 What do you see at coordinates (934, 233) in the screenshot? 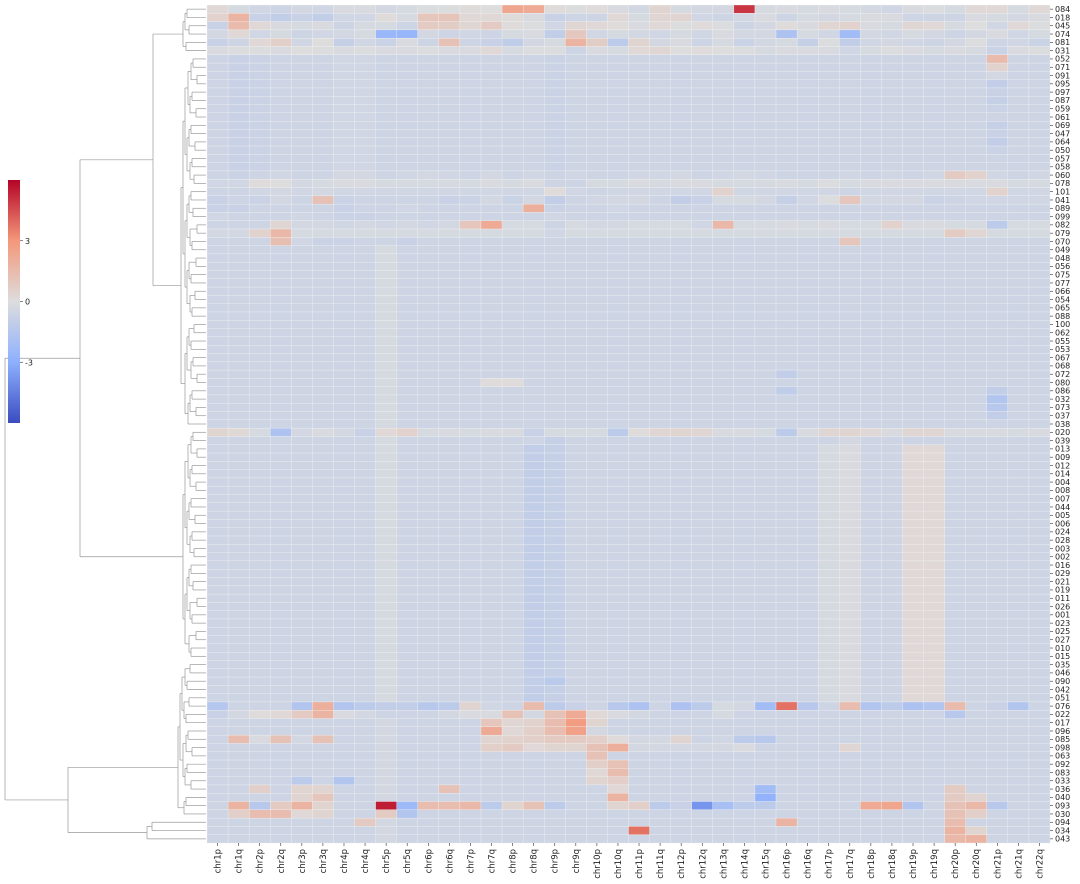
I see `heatmap-cell-079-chr19q` at bounding box center [934, 233].